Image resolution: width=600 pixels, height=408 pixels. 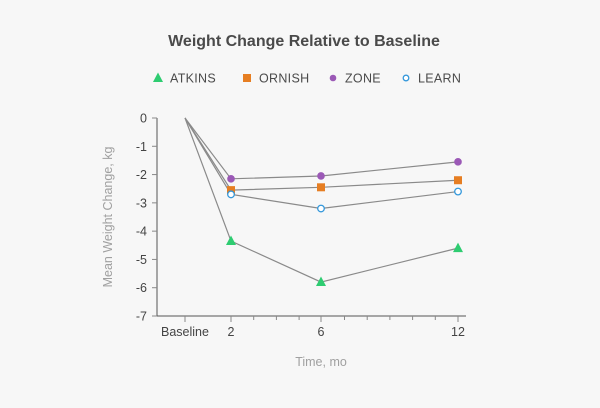 What do you see at coordinates (321, 332) in the screenshot?
I see `x-tick-label: 6` at bounding box center [321, 332].